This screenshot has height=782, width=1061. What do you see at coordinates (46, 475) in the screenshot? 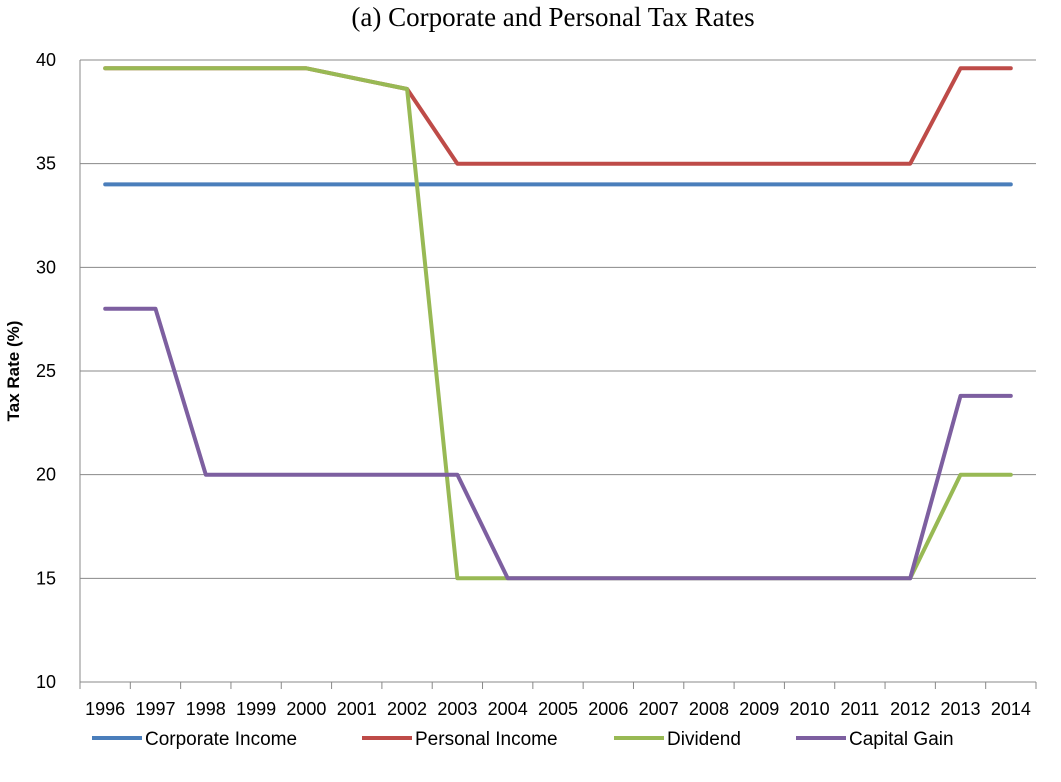
I see `y-tick-label: 20` at bounding box center [46, 475].